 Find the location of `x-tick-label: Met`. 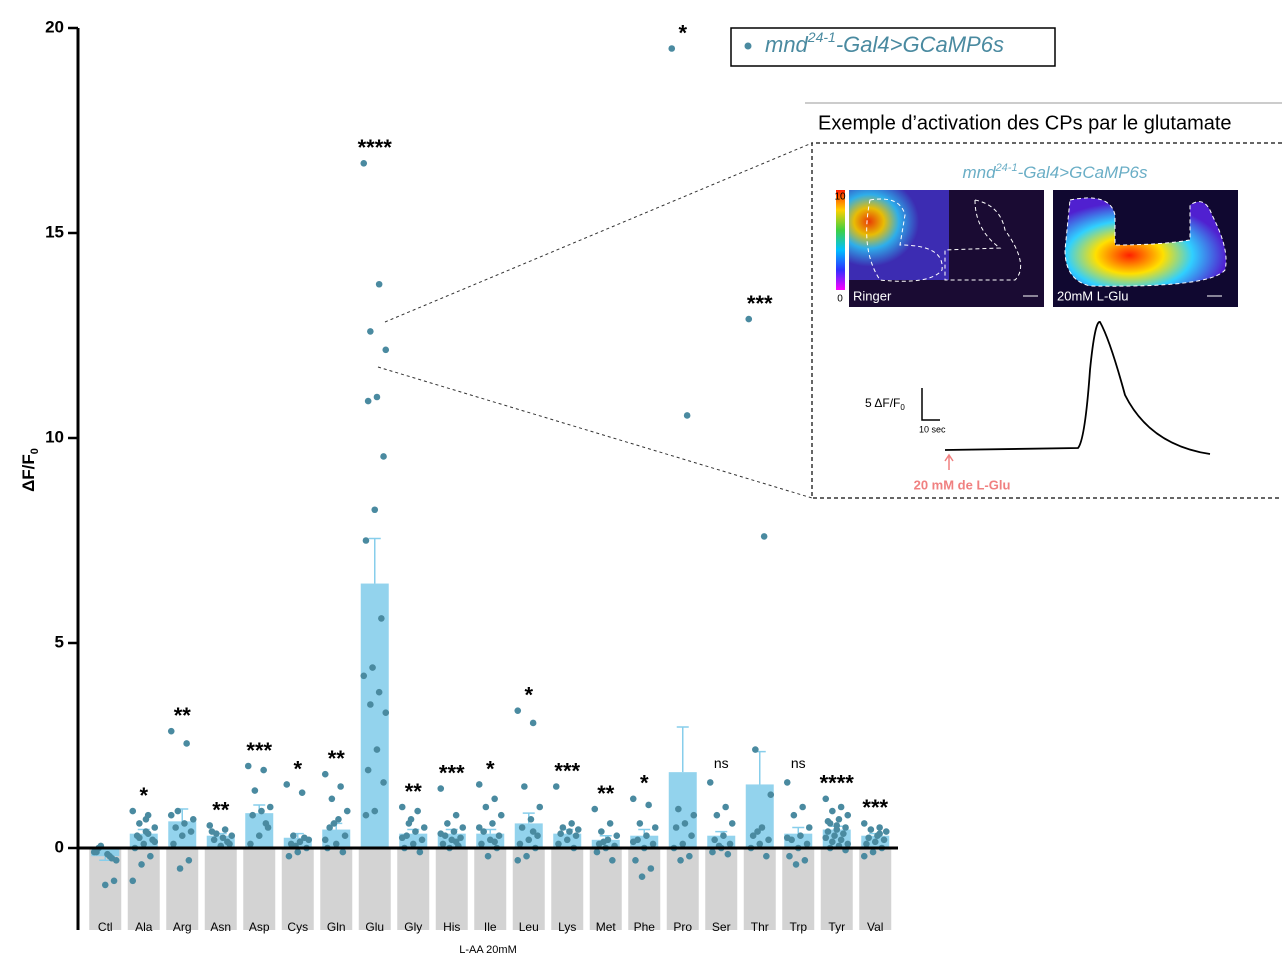

x-tick-label: Met is located at coordinates (606, 927).